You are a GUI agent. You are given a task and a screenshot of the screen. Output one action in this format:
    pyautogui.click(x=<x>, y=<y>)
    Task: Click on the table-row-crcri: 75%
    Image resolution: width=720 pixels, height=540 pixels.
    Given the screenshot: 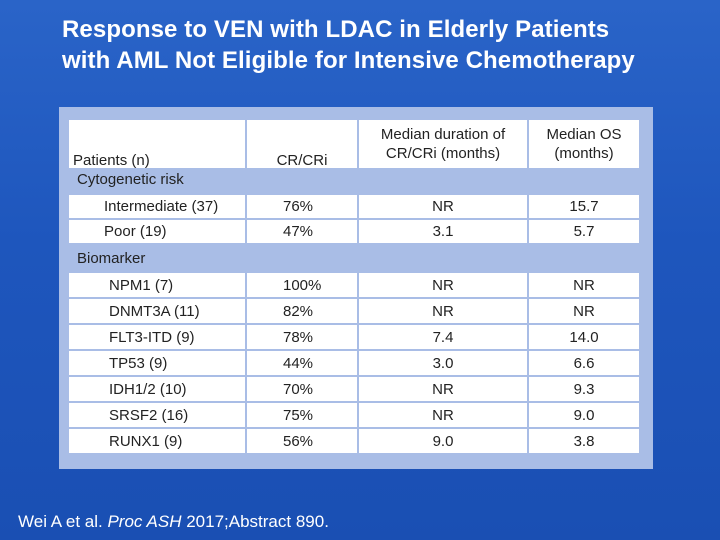 What is the action you would take?
    pyautogui.click(x=302, y=415)
    